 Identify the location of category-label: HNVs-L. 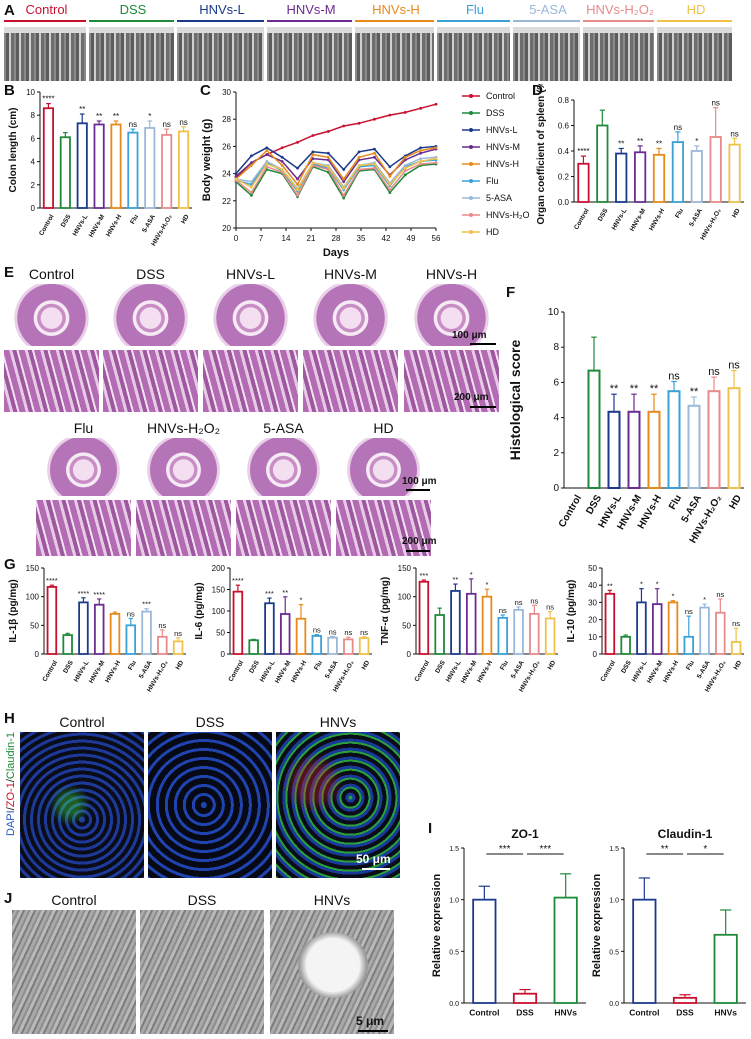
(81, 225).